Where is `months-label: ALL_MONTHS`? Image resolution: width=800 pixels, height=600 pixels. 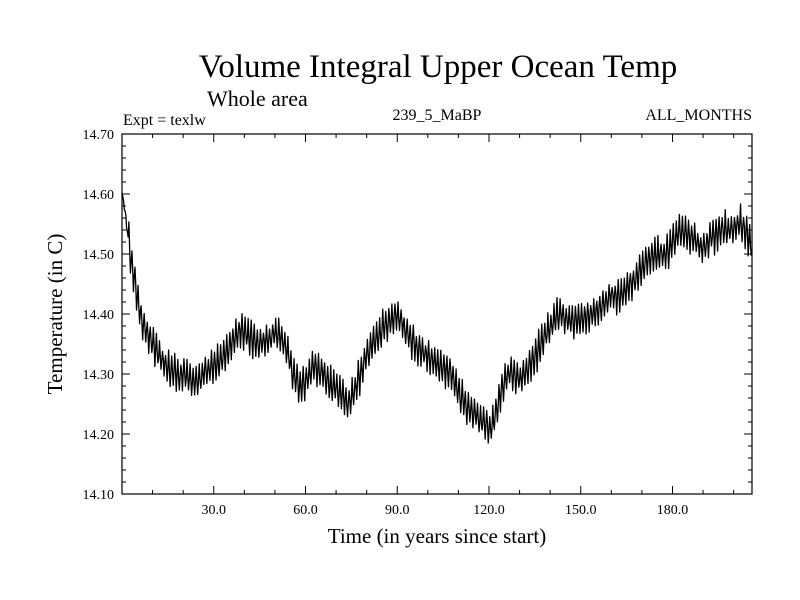
months-label: ALL_MONTHS is located at coordinates (698, 115).